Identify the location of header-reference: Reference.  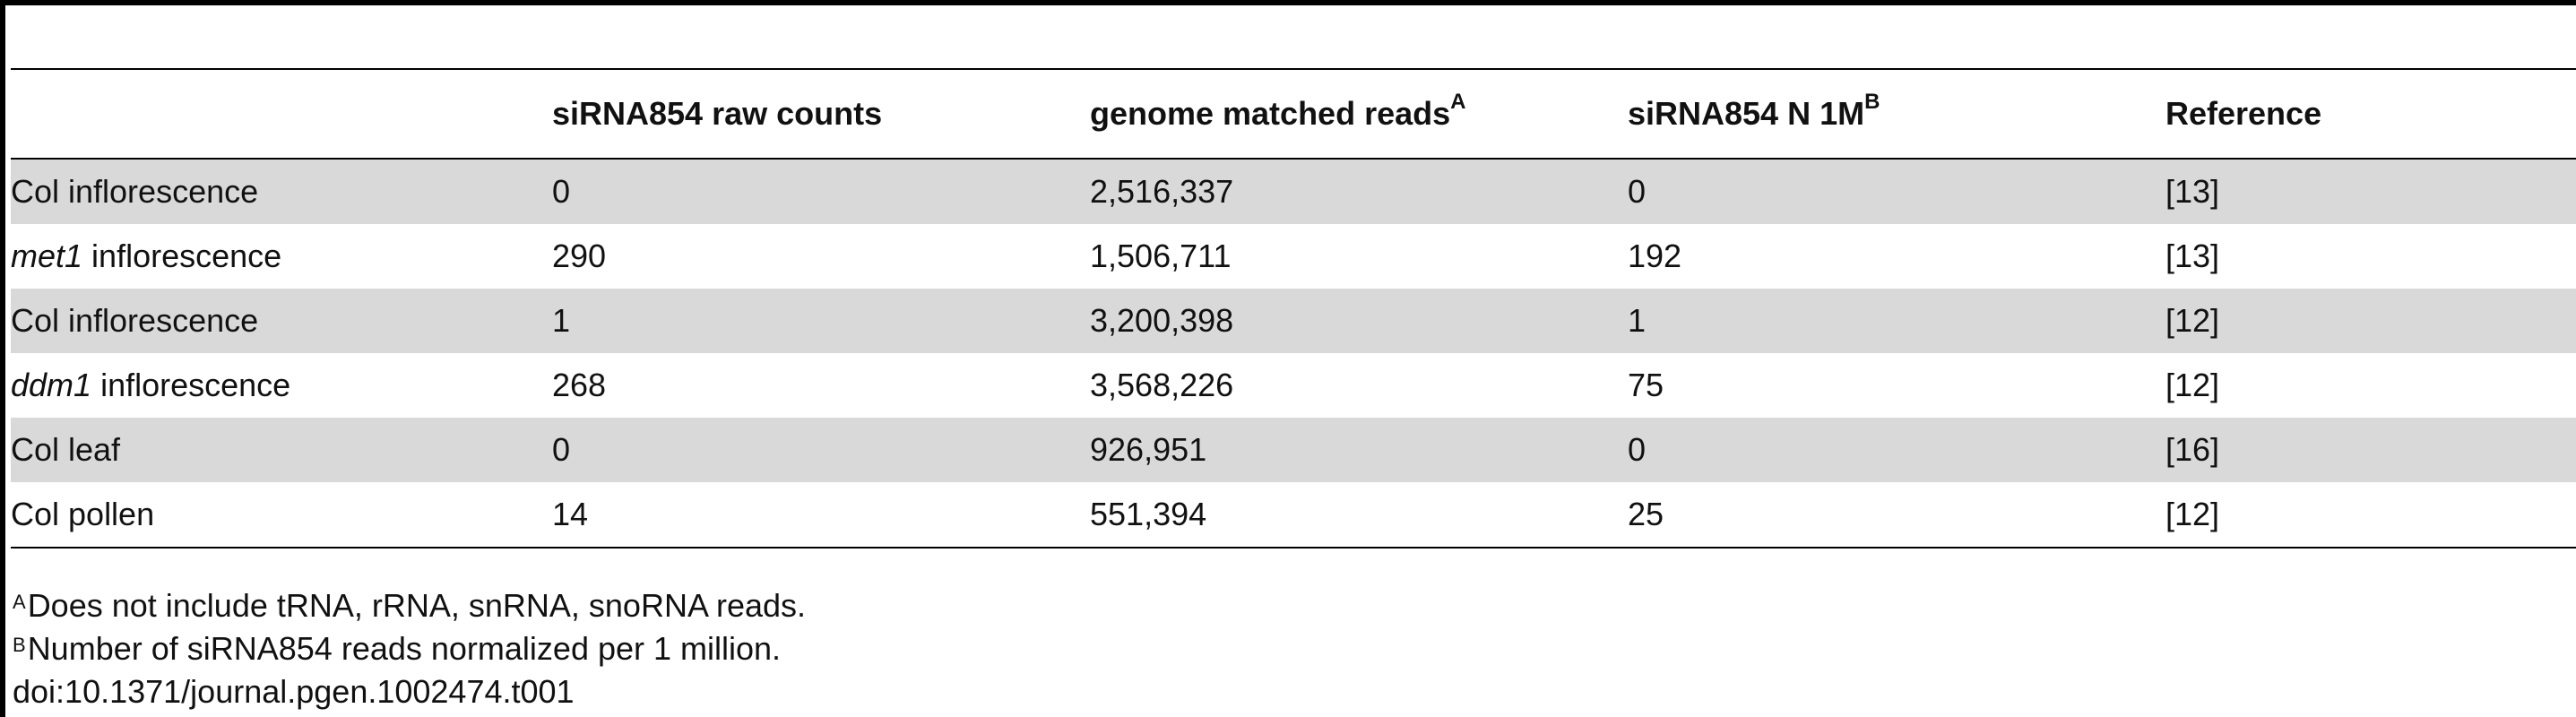
(2243, 114).